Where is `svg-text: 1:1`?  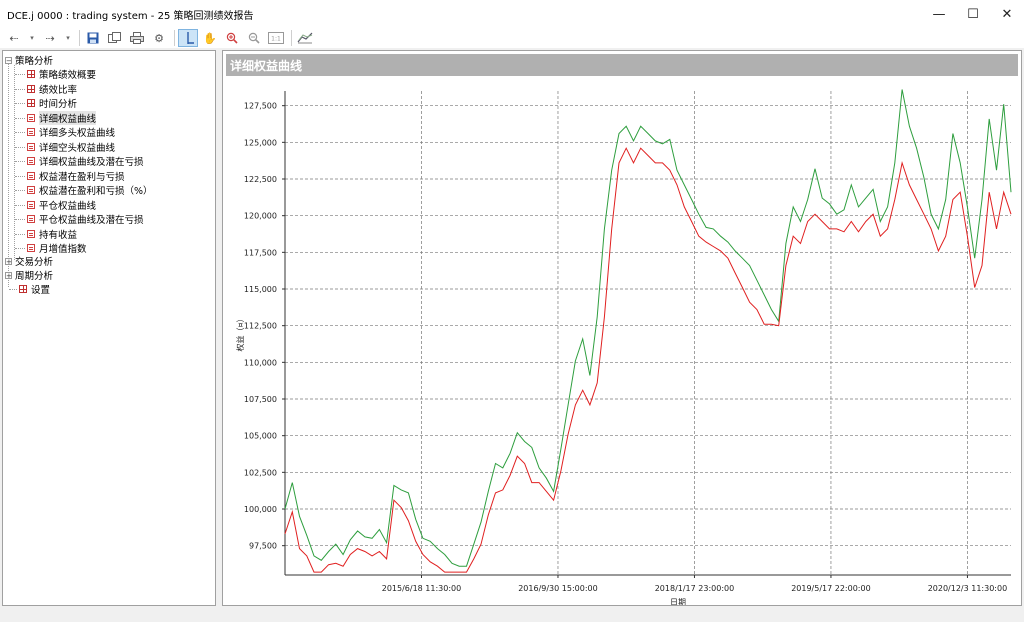 svg-text: 1:1 is located at coordinates (276, 39).